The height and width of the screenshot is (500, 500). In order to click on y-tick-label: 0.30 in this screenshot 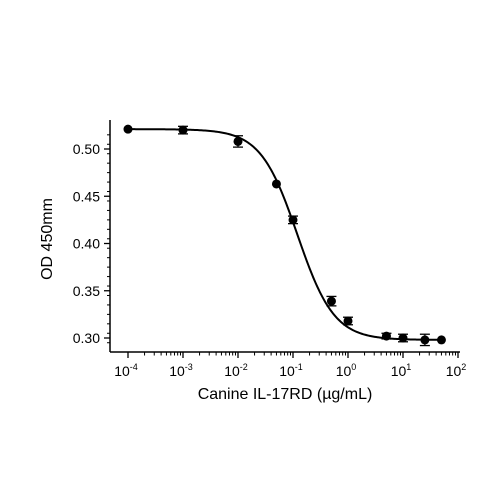, I will do `click(86, 338)`.